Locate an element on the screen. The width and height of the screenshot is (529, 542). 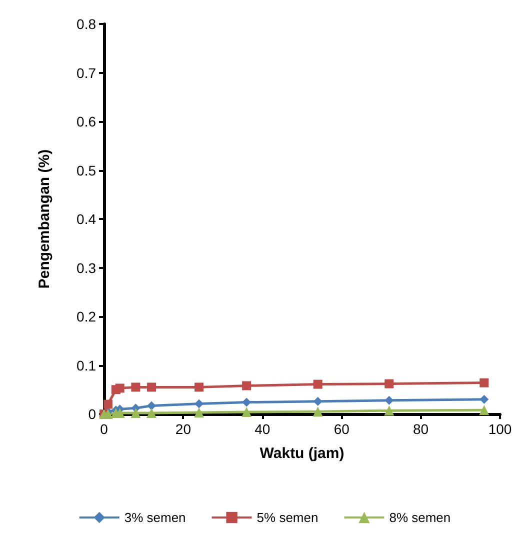
x-tick-label: 80 is located at coordinates (421, 429).